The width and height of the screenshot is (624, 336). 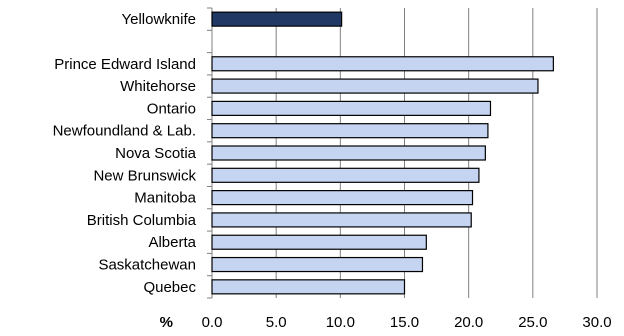 What do you see at coordinates (142, 220) in the screenshot?
I see `category-label: British Columbia` at bounding box center [142, 220].